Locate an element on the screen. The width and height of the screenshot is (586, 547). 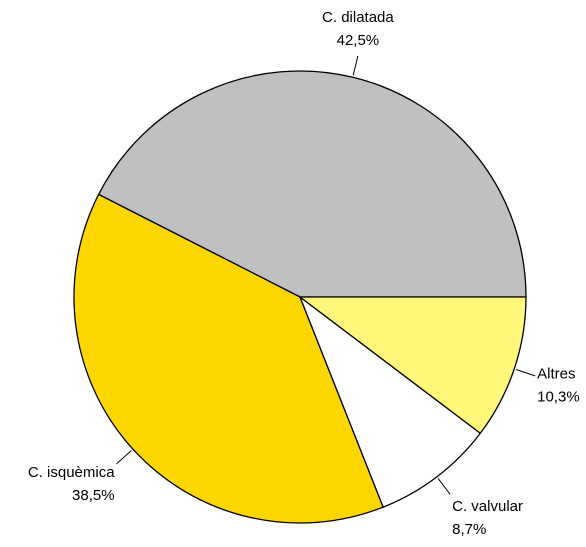
slice-label: C. dilatada is located at coordinates (358, 17).